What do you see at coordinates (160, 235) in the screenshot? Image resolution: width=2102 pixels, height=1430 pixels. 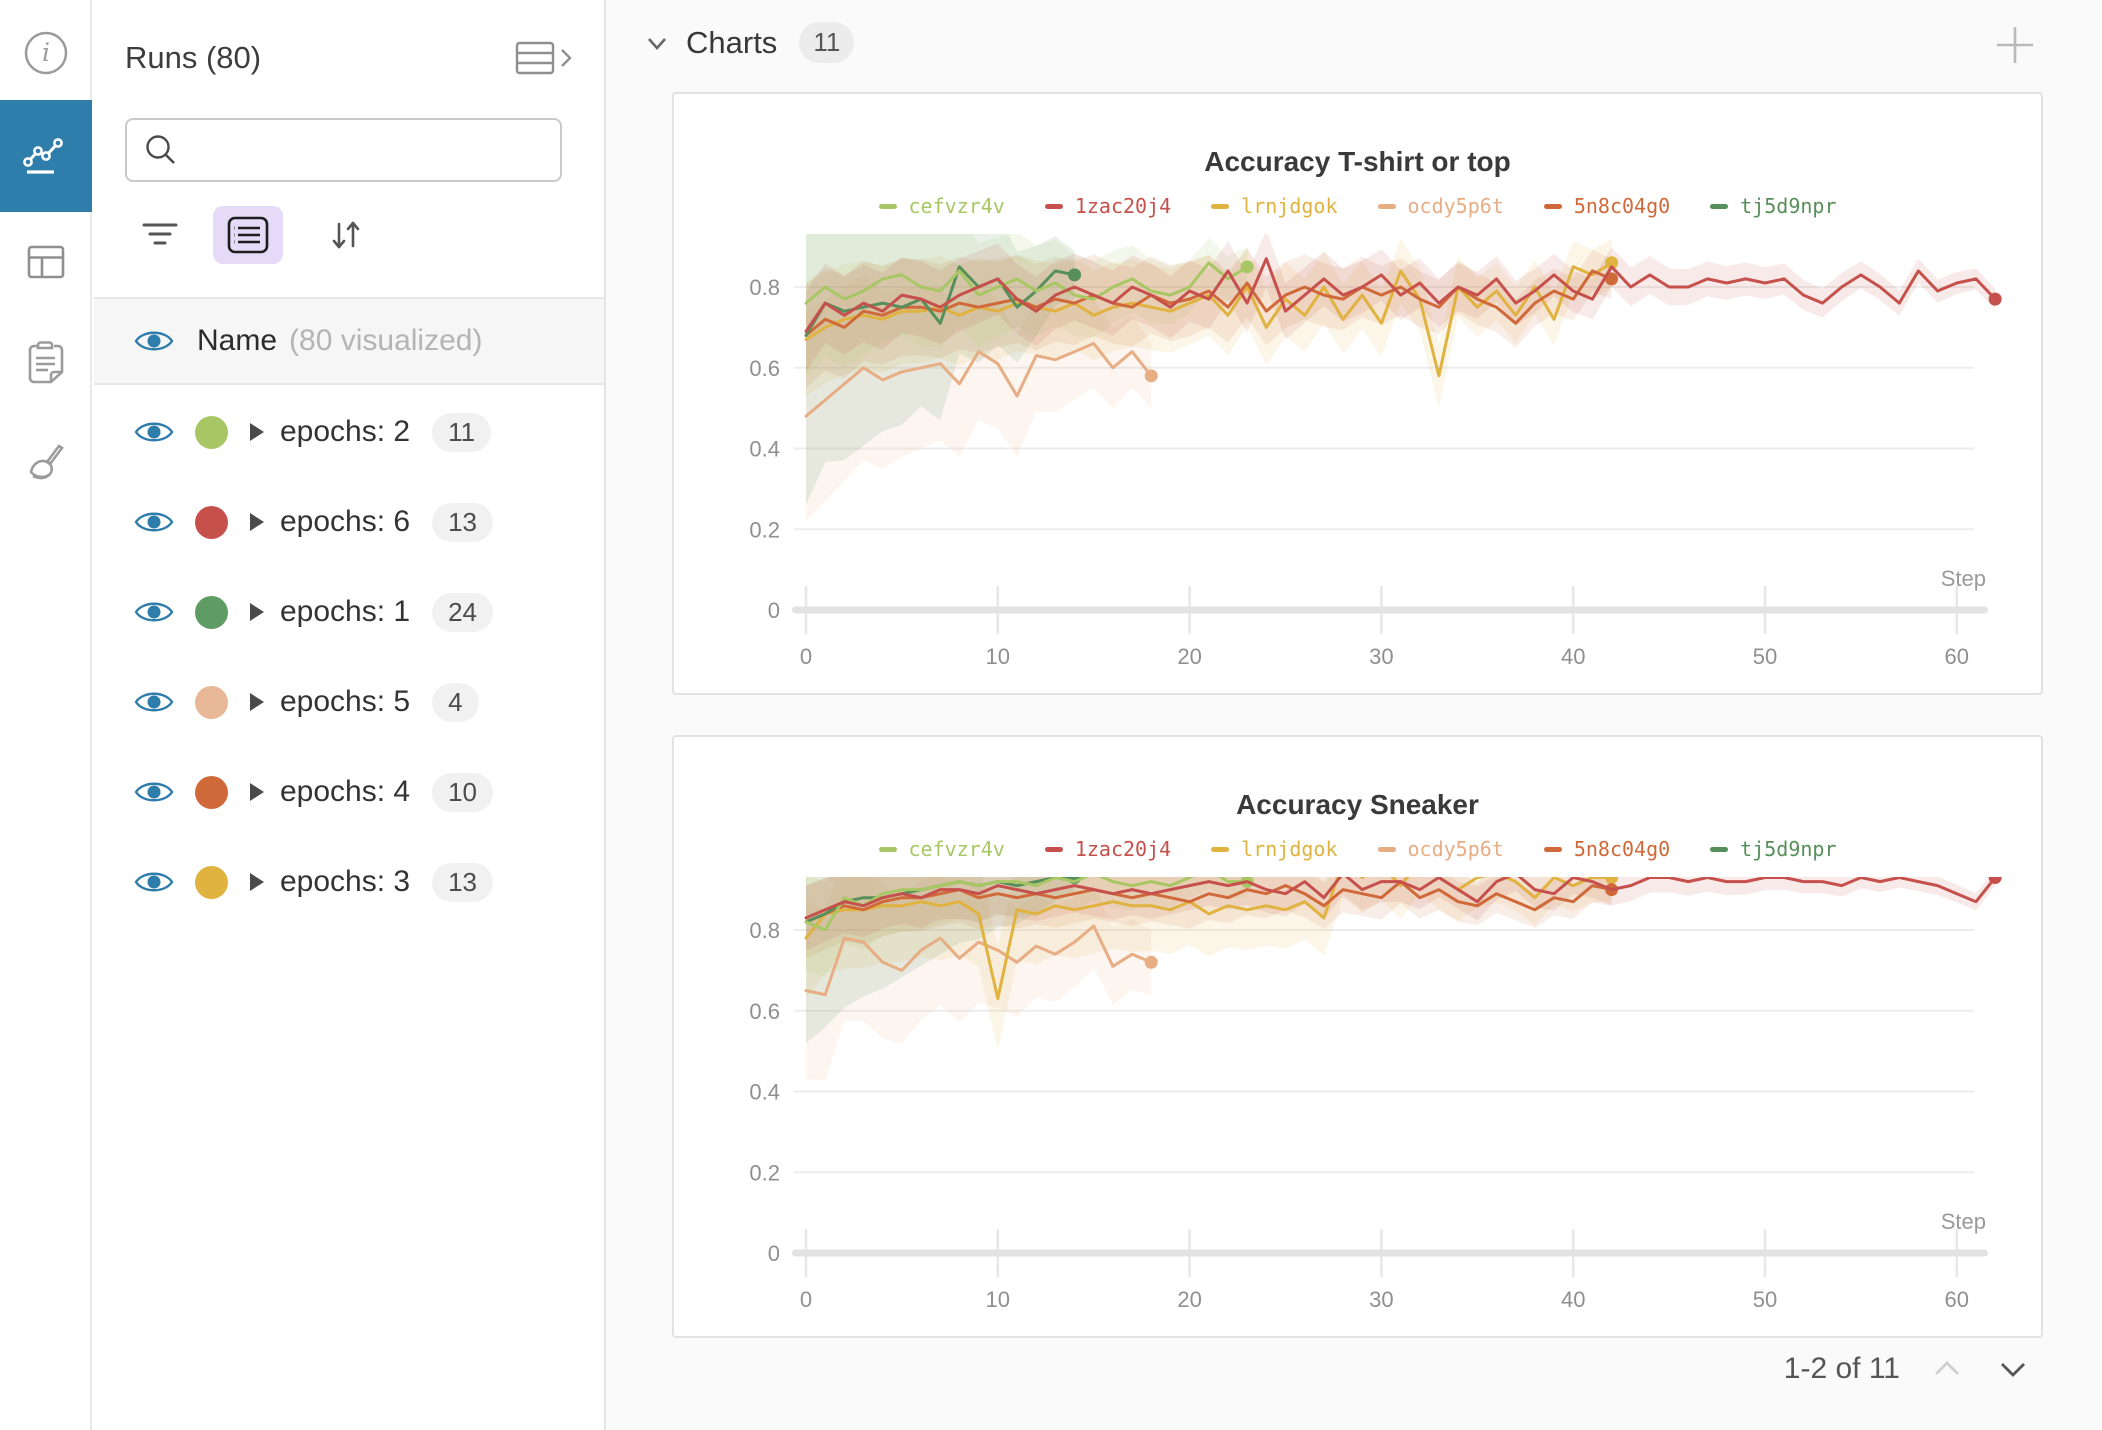 I see `filter-icon` at bounding box center [160, 235].